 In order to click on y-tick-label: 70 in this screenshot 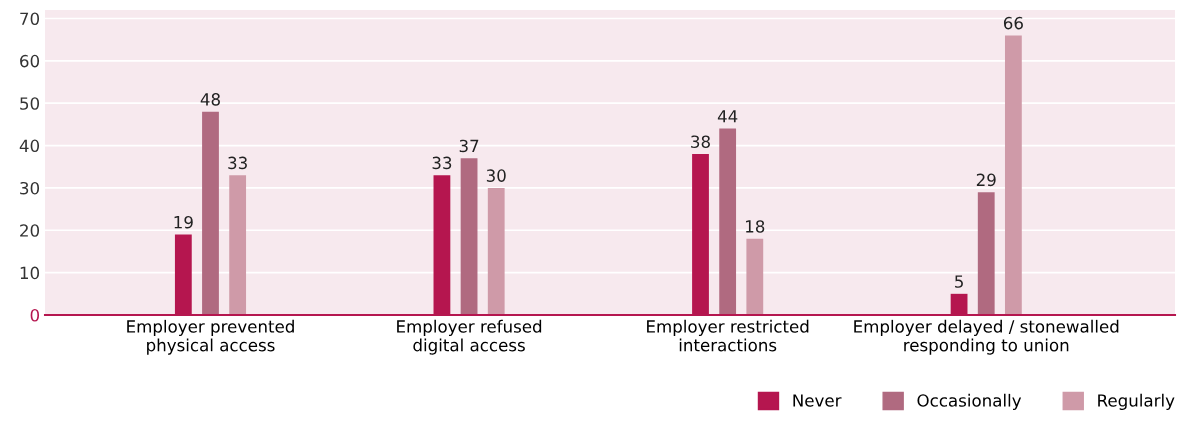, I will do `click(30, 19)`.